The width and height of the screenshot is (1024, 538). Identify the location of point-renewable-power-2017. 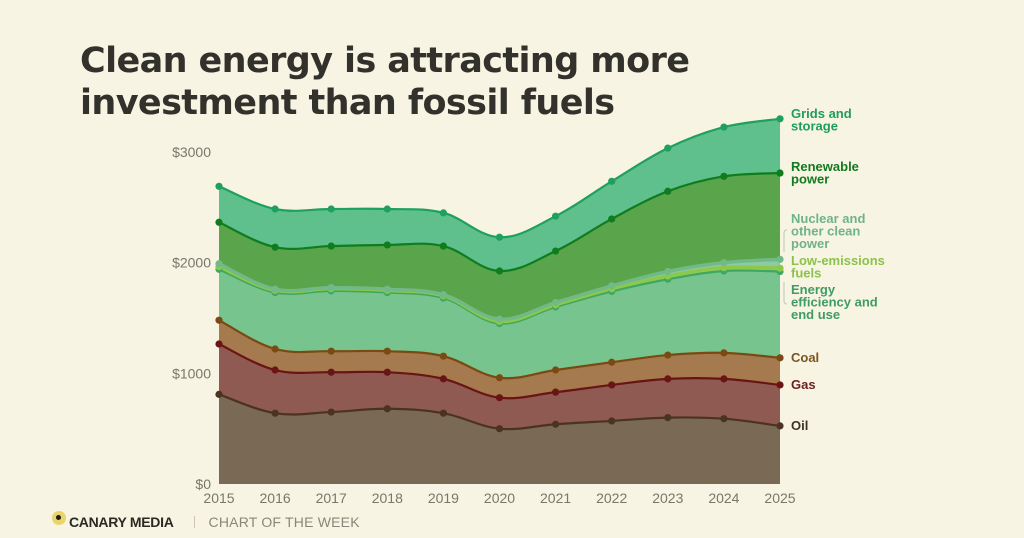
(331, 246).